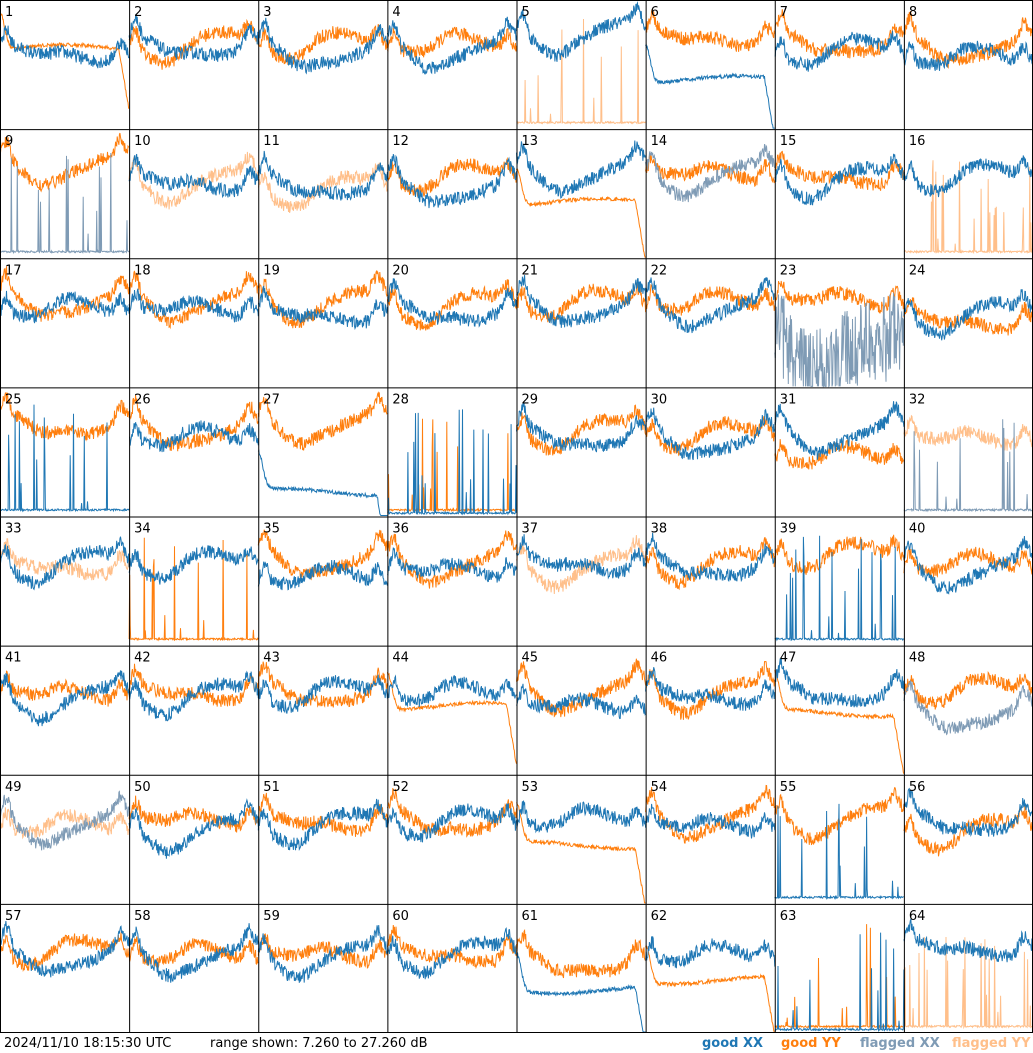 Image resolution: width=1033 pixels, height=1053 pixels. What do you see at coordinates (142, 916) in the screenshot?
I see `panel-label: 58` at bounding box center [142, 916].